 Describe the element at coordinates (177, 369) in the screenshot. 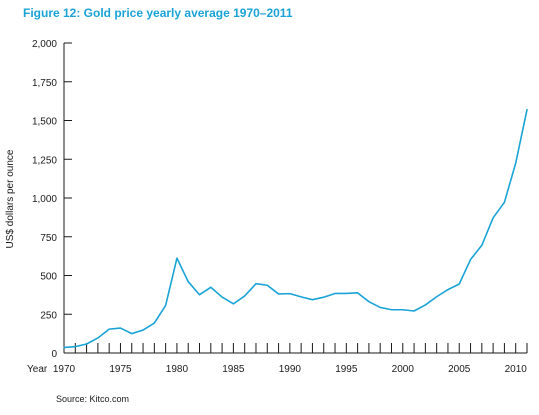

I see `x-tick-label: 1980` at that location.